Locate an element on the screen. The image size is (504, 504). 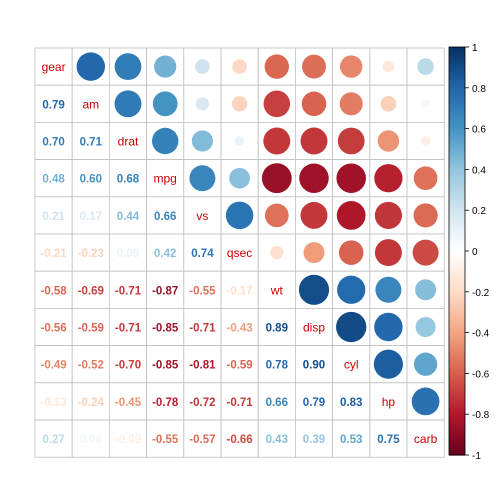
corr-value-disp-vs: -0.71 is located at coordinates (202, 329).